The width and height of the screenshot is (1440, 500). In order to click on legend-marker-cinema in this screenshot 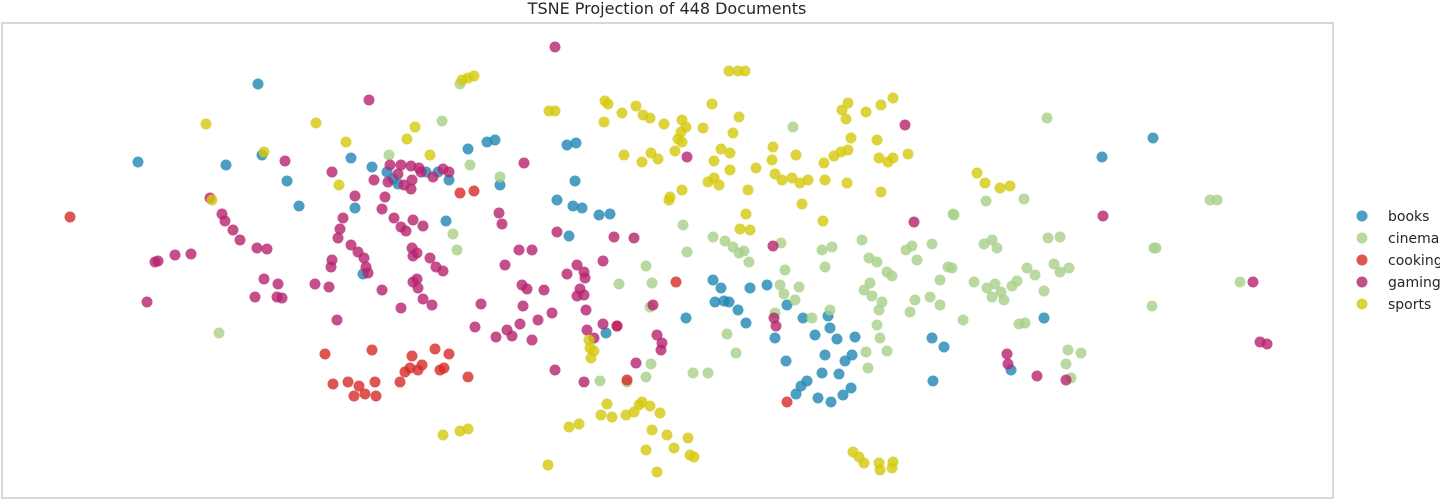, I will do `click(1362, 238)`.